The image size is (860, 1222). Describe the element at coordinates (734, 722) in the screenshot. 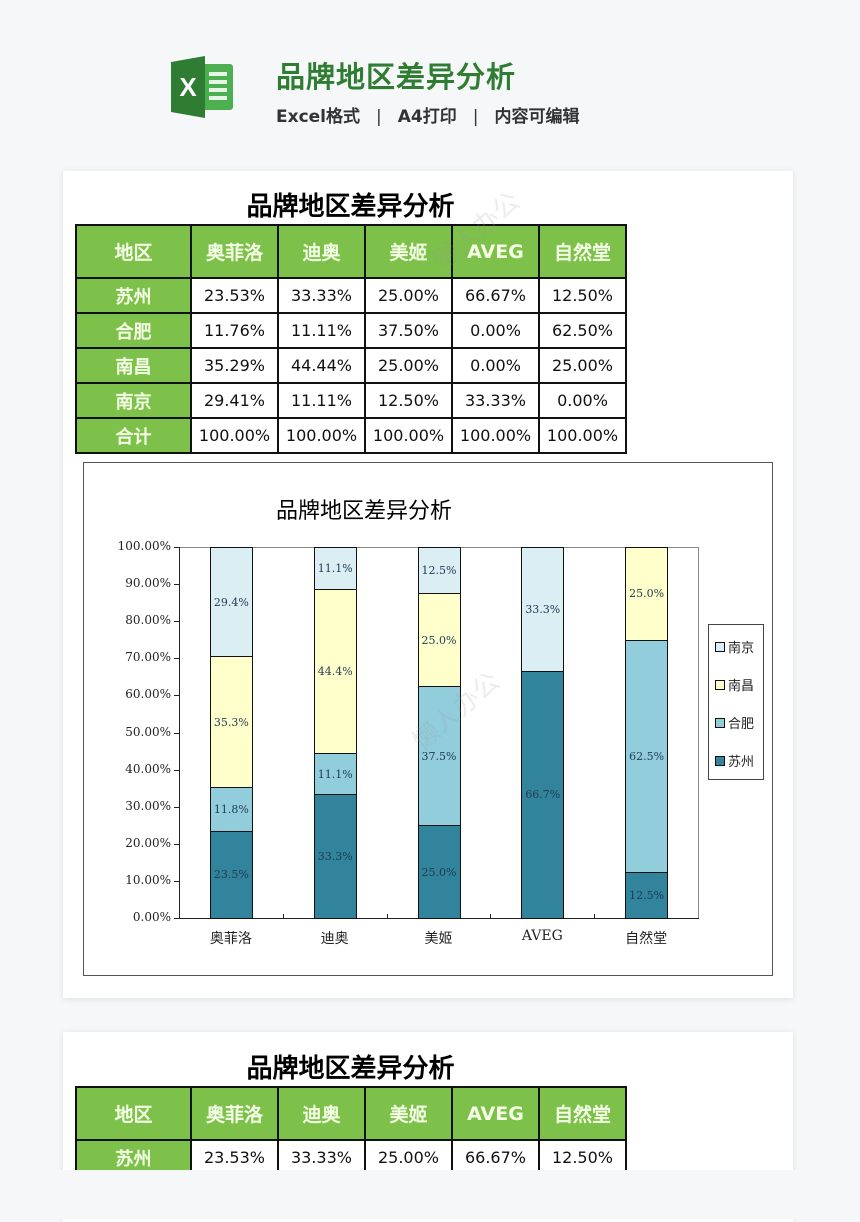

I see `legend-item: 合肥` at that location.